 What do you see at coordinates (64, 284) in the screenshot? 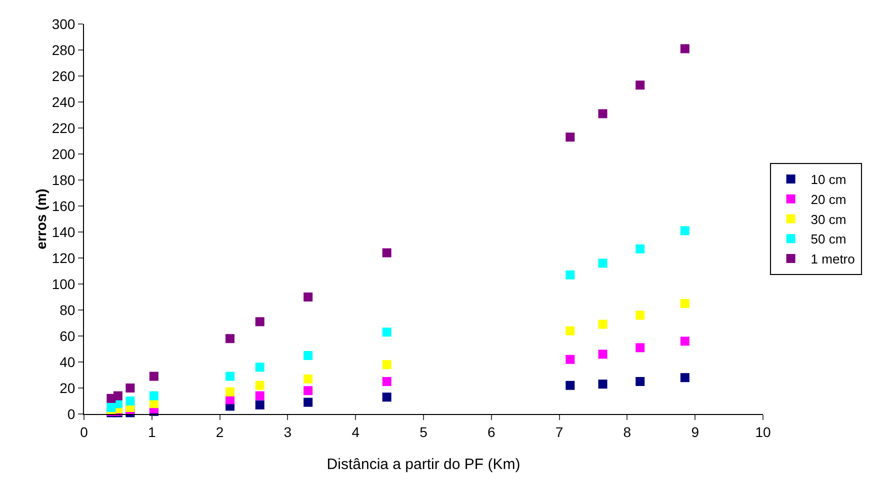
I see `y-tick-label: 100` at bounding box center [64, 284].